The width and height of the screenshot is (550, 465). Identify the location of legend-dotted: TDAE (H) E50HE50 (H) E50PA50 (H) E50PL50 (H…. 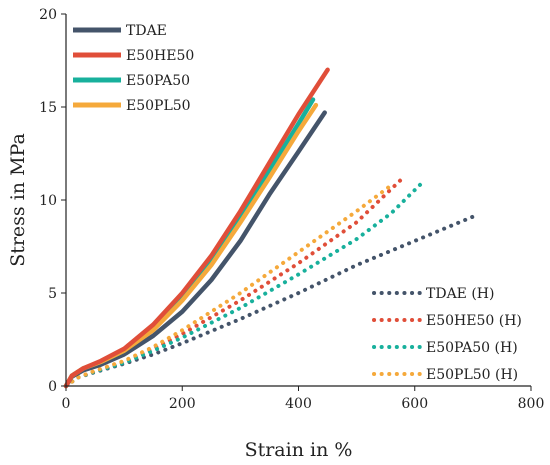
(447, 334).